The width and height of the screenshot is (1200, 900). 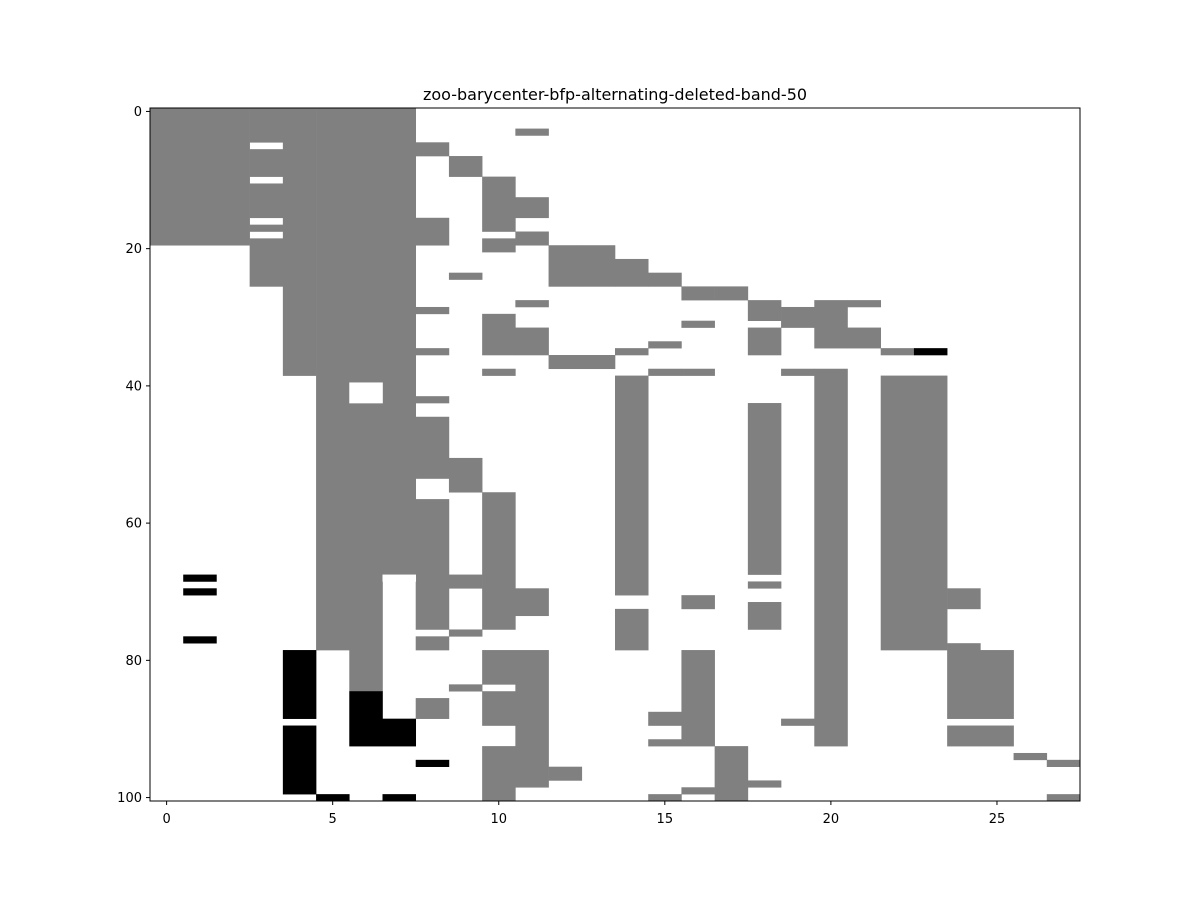 I want to click on y-tick-label-2: 40, so click(x=133, y=386).